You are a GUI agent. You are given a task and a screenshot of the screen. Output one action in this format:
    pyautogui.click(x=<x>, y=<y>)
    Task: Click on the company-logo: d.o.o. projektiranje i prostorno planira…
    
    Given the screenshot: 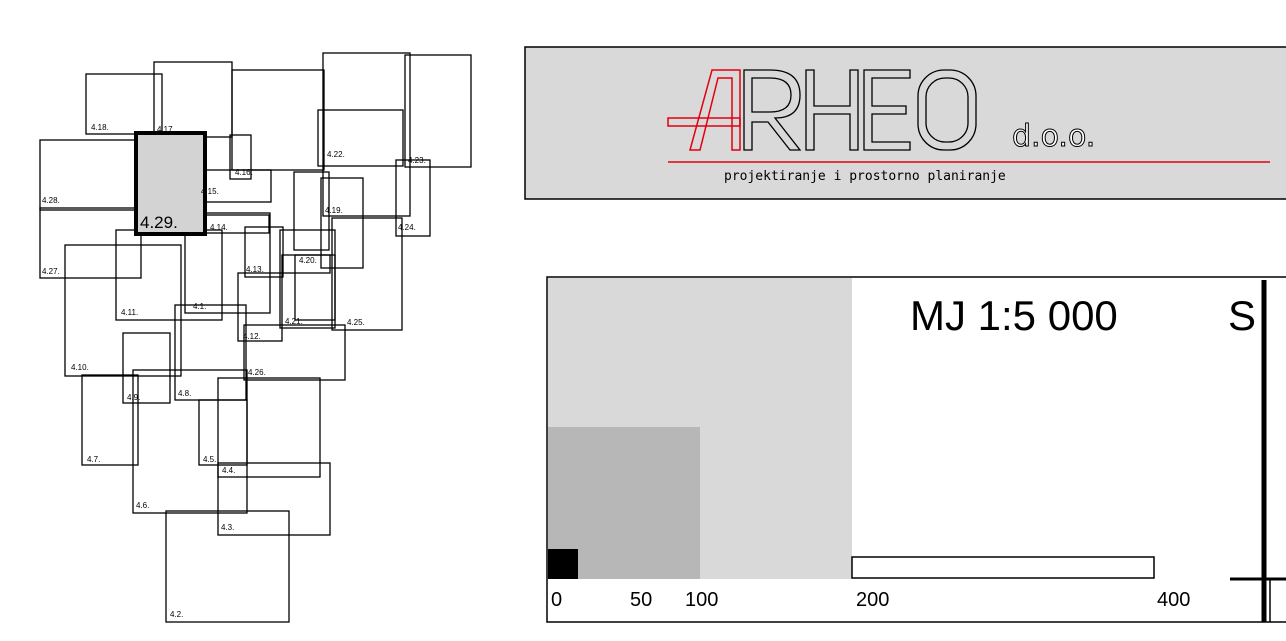 What is the action you would take?
    pyautogui.click(x=905, y=123)
    